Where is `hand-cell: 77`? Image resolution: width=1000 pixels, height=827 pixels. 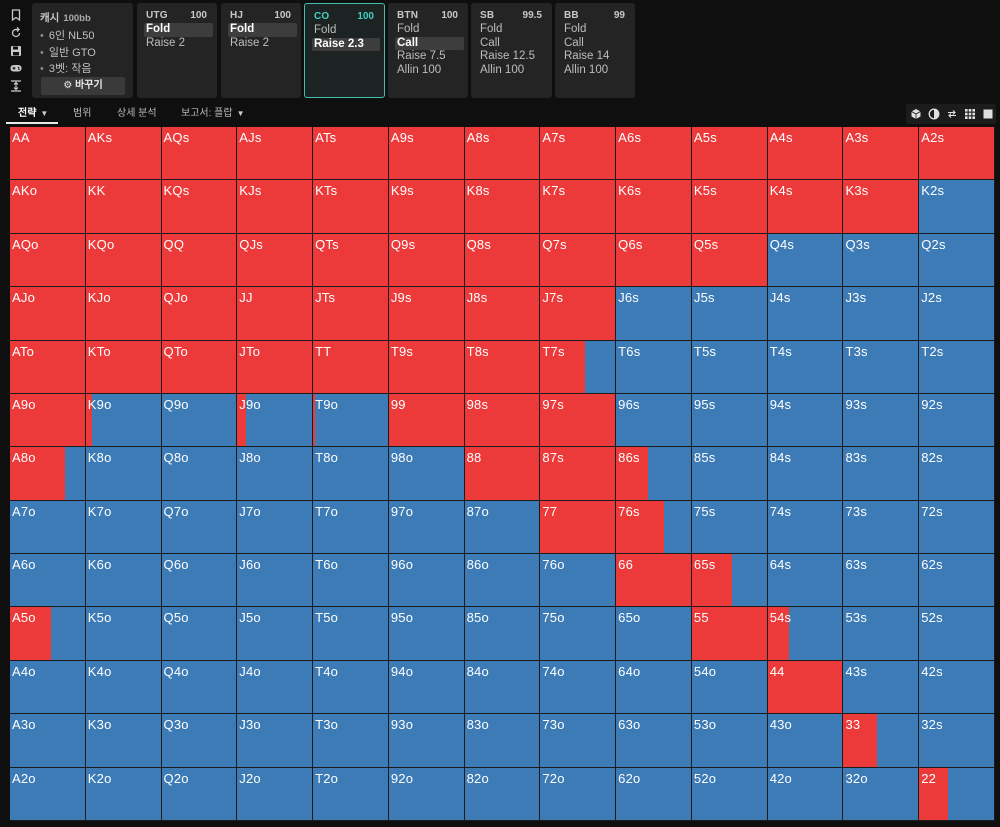
hand-cell: 77 is located at coordinates (578, 527).